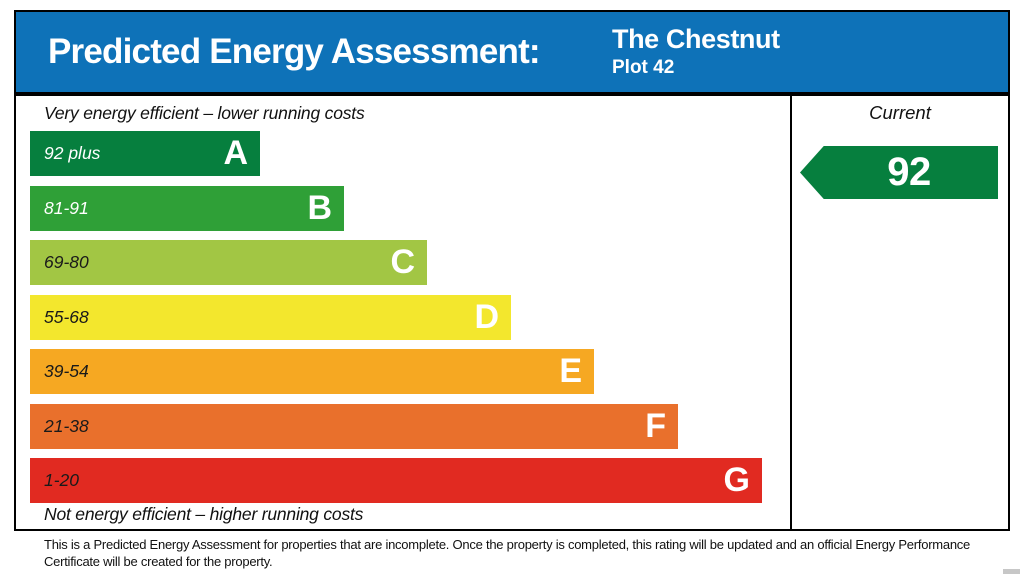  What do you see at coordinates (66, 425) in the screenshot?
I see `band-range-f: 21-38` at bounding box center [66, 425].